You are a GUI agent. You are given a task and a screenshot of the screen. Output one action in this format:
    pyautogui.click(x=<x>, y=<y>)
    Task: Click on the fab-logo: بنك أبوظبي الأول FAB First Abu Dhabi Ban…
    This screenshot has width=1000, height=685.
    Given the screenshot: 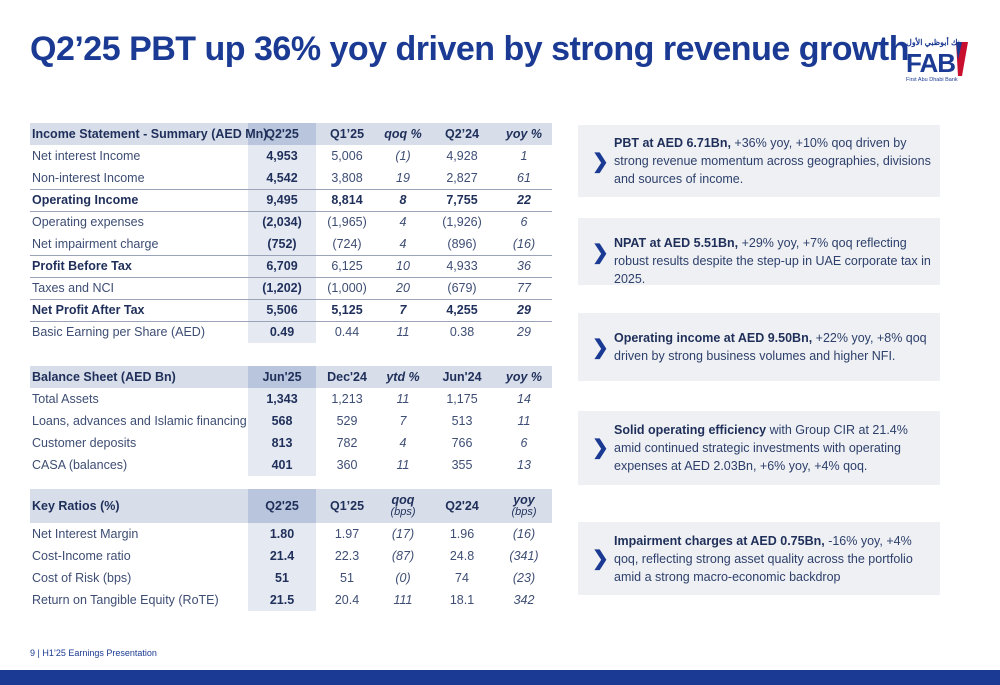 What is the action you would take?
    pyautogui.click(x=937, y=63)
    